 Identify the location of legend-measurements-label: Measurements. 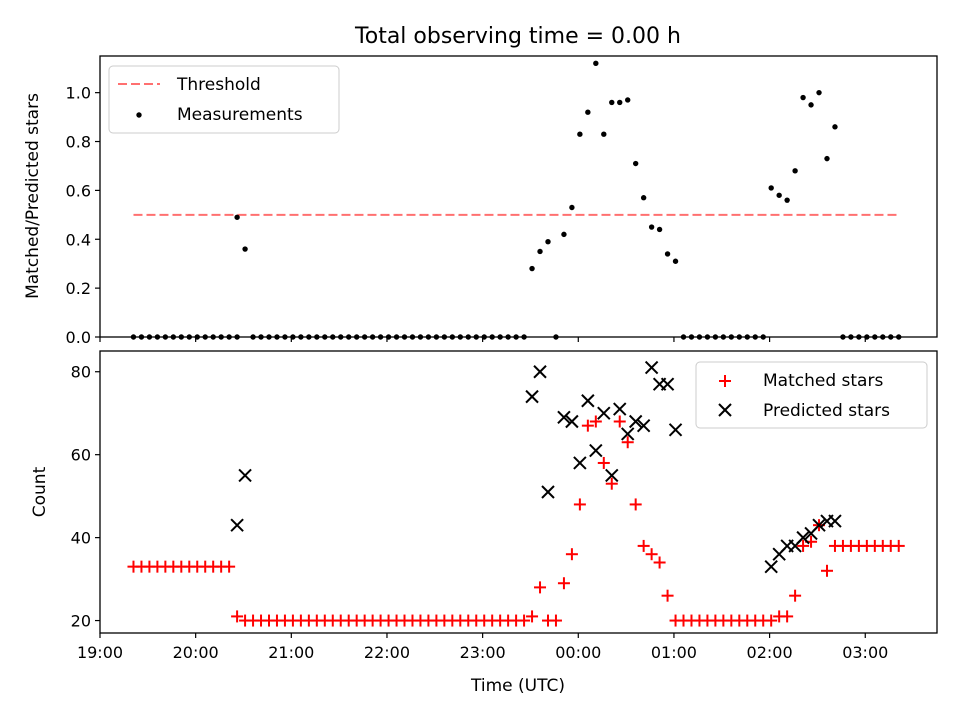
(240, 115).